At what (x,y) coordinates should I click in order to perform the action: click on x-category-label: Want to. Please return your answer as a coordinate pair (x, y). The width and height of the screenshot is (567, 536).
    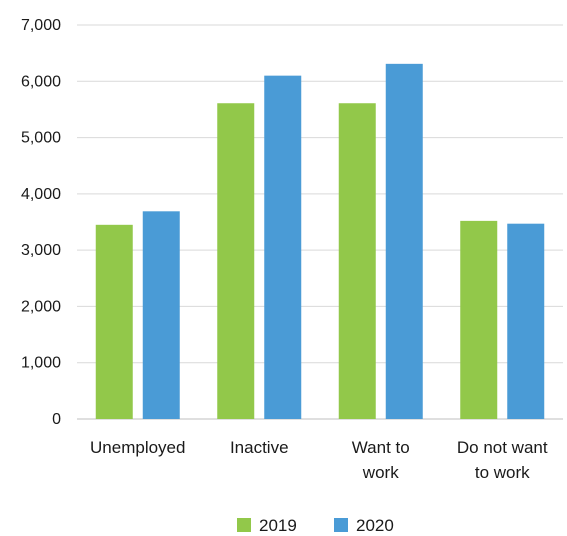
    Looking at the image, I should click on (381, 447).